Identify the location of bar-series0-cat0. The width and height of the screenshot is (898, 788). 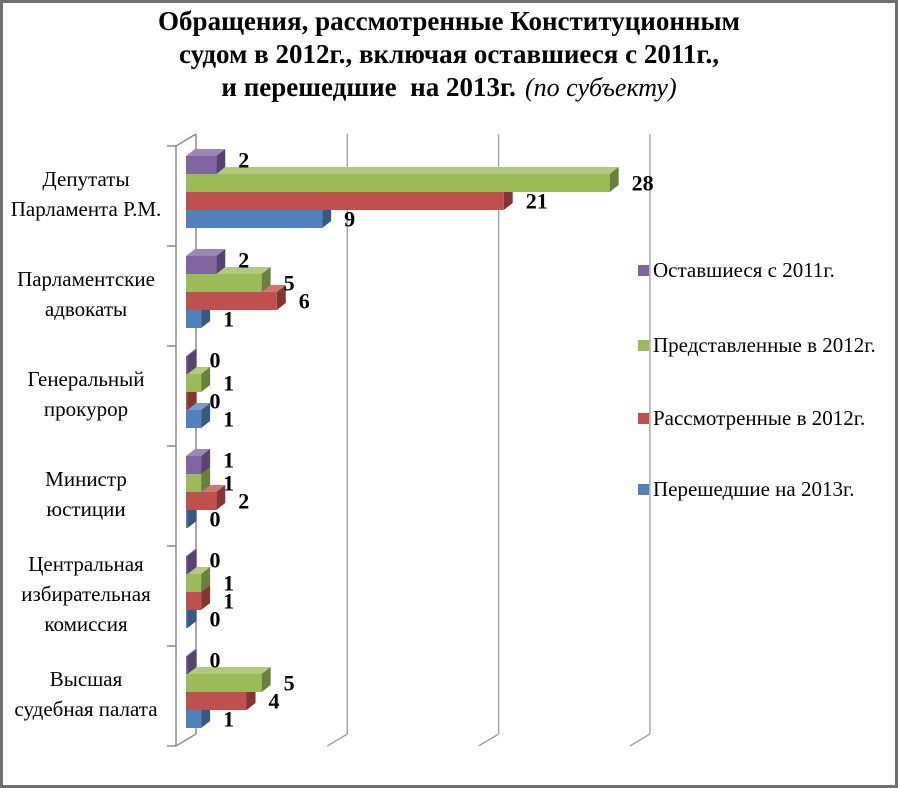
(206, 161).